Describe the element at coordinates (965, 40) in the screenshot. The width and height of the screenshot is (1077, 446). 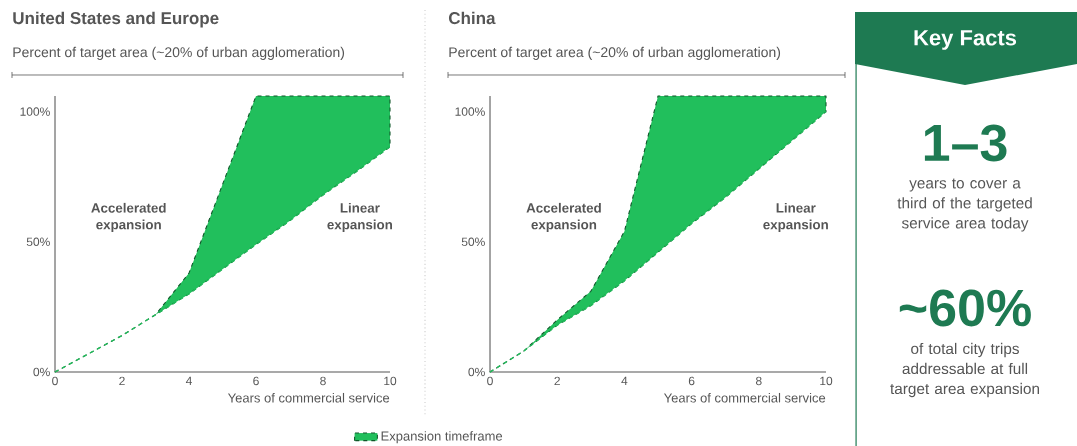
I see `text: Key Facts` at that location.